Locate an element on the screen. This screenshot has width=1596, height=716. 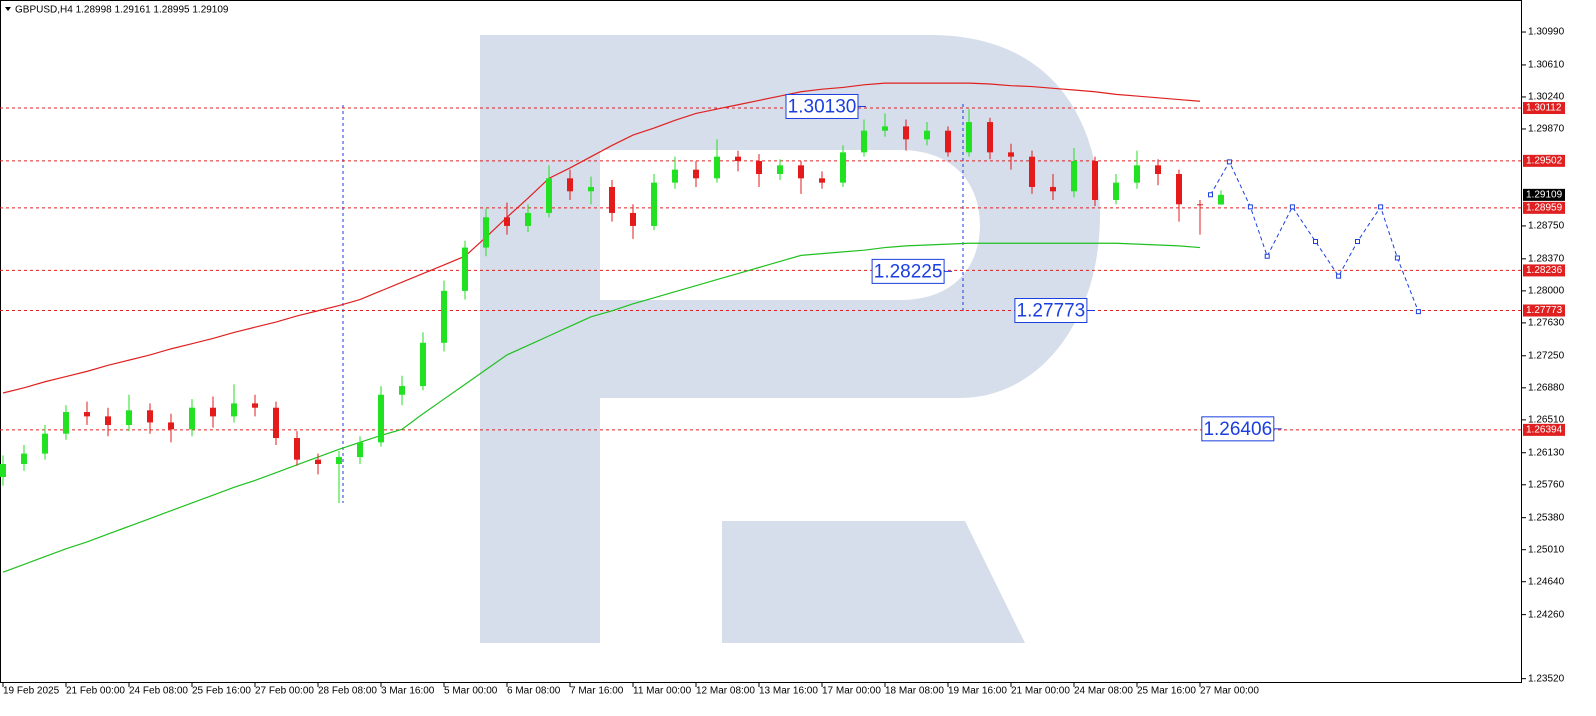
y-tick-label: 1.25760 is located at coordinates (1546, 484).